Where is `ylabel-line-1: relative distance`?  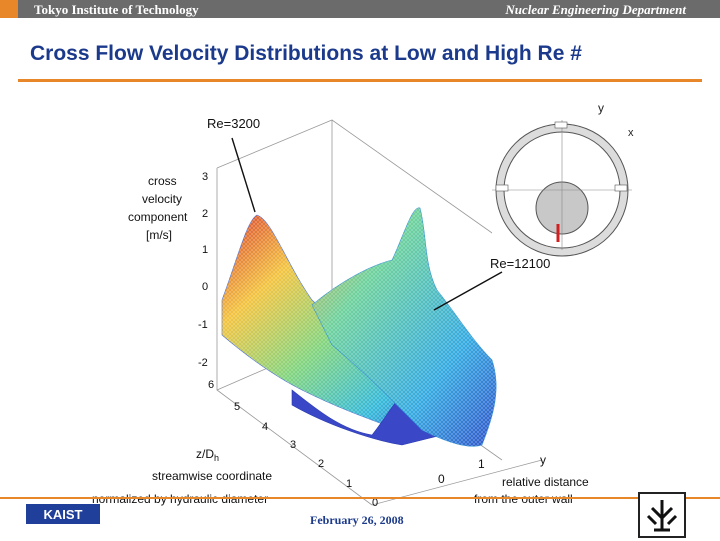
ylabel-line-1: relative distance is located at coordinates (545, 482).